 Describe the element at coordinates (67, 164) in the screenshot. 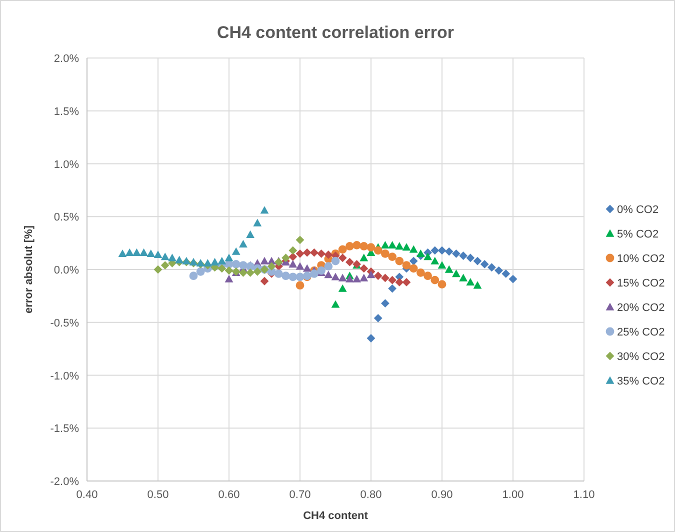

I see `y-tick-label: 1.0%` at that location.